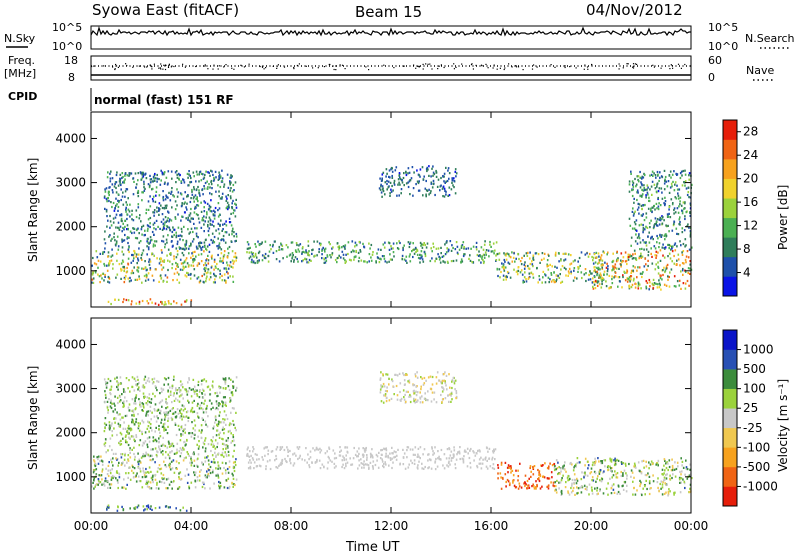 The height and width of the screenshot is (554, 800). Describe the element at coordinates (634, 10) in the screenshot. I see `date-title: 04/Nov/2012` at that location.